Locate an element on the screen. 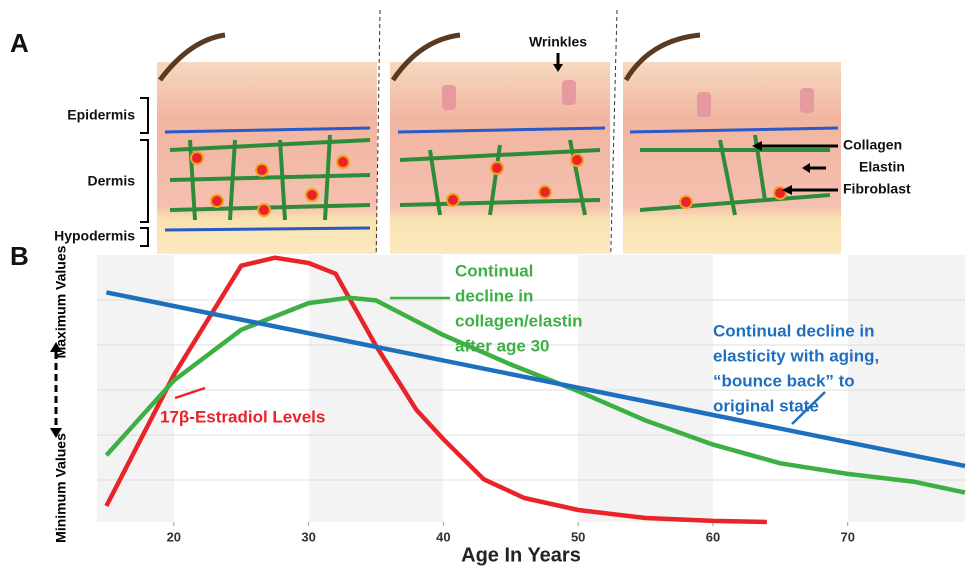 The width and height of the screenshot is (968, 567). annotation: decline in is located at coordinates (494, 295).